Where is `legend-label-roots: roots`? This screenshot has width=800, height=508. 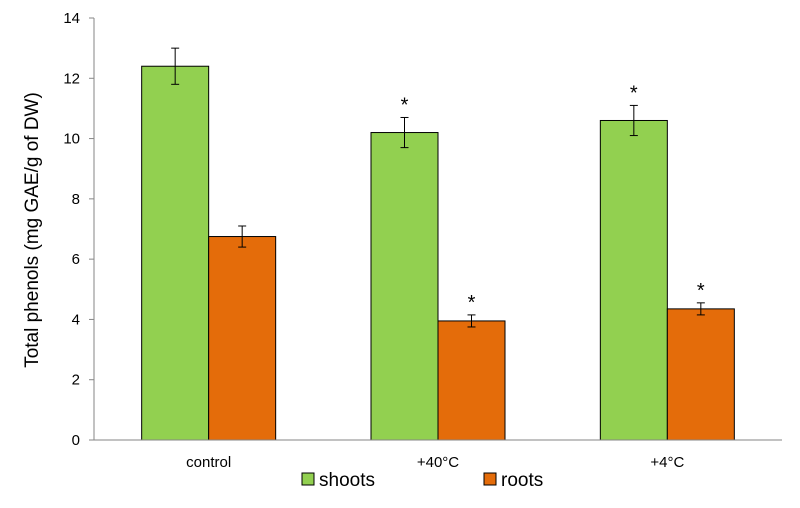 legend-label-roots: roots is located at coordinates (522, 480).